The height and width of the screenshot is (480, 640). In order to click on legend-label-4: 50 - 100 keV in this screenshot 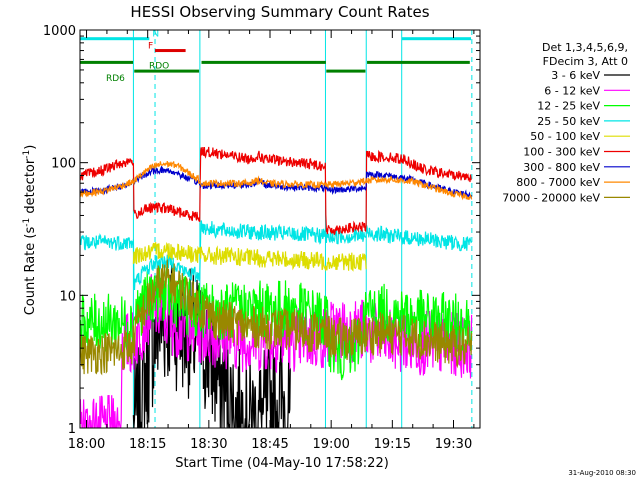, I will do `click(565, 136)`.